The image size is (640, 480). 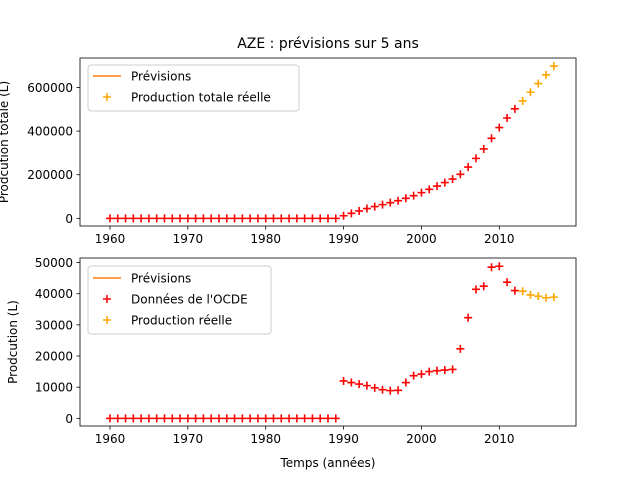 I want to click on top-legend-actual-label: Production totale réelle, so click(x=201, y=98).